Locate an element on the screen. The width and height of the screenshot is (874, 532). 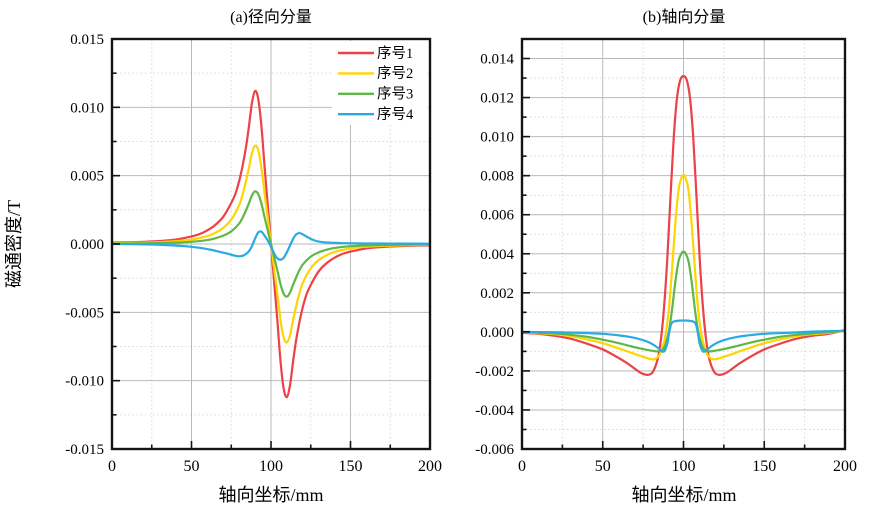
series-line-序号2 is located at coordinates (683, 267).